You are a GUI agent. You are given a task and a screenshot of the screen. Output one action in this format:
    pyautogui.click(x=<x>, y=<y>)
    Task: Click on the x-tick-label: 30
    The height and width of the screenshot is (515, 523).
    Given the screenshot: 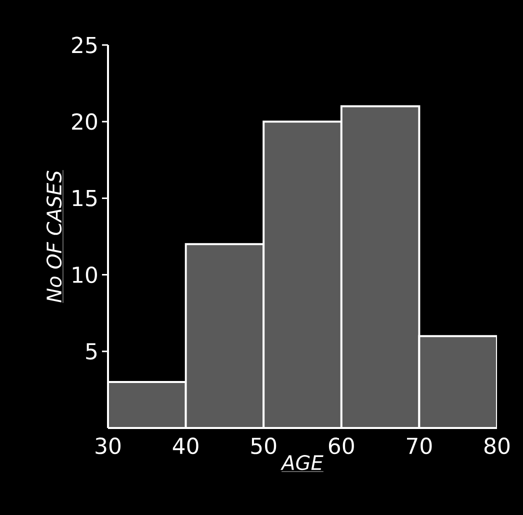 What is the action you would take?
    pyautogui.click(x=108, y=446)
    